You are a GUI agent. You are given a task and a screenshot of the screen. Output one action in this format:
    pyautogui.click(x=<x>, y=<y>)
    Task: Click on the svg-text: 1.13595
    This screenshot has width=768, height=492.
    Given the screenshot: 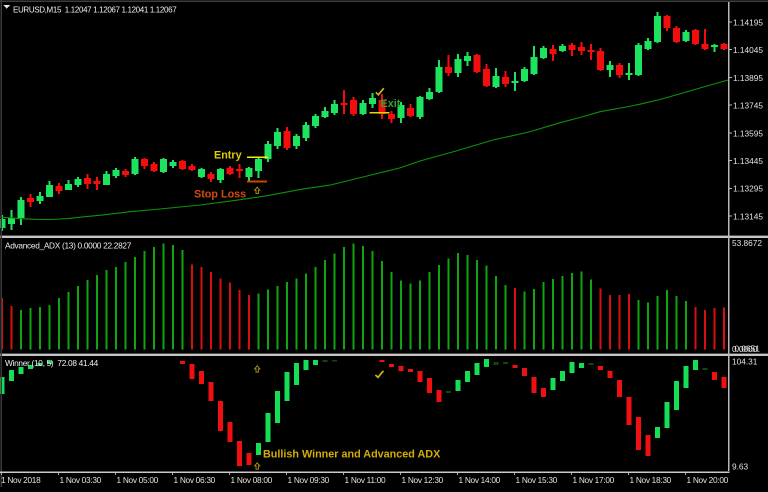 What is the action you would take?
    pyautogui.click(x=748, y=133)
    